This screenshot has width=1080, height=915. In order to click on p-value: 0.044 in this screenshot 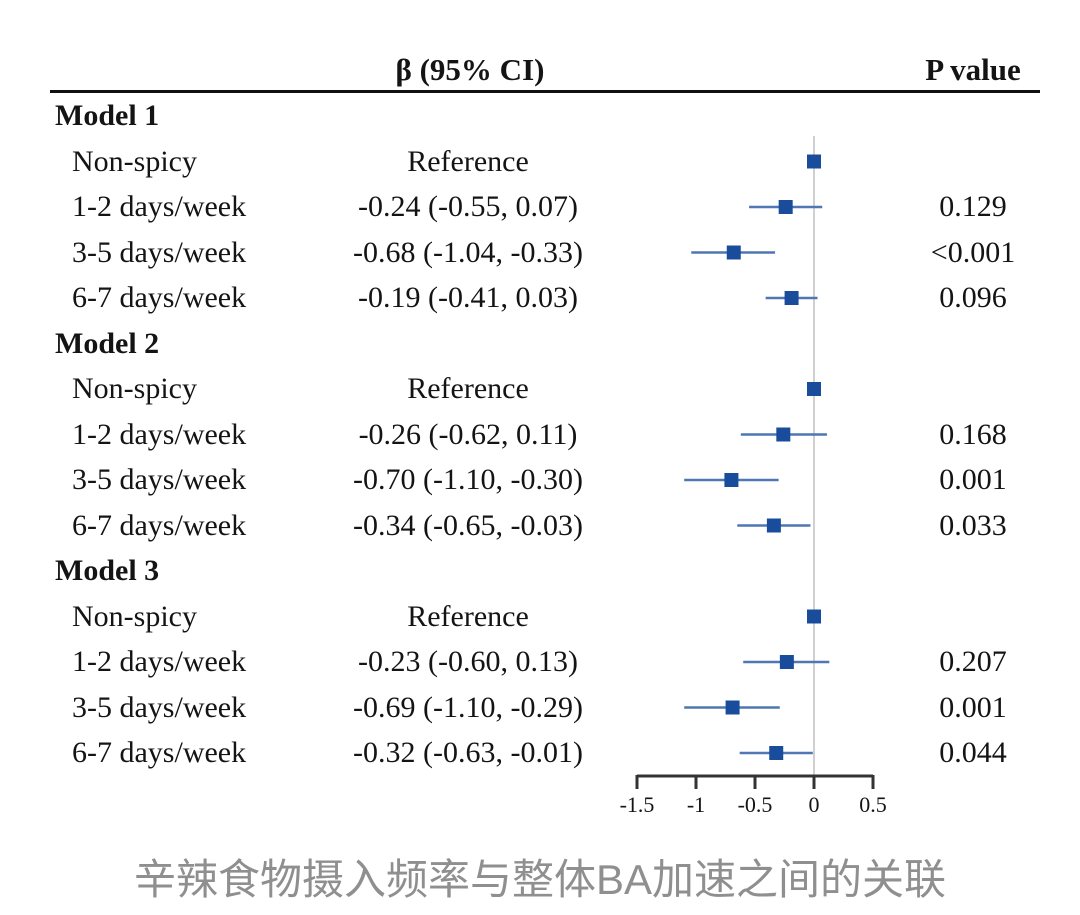, I will do `click(973, 752)`.